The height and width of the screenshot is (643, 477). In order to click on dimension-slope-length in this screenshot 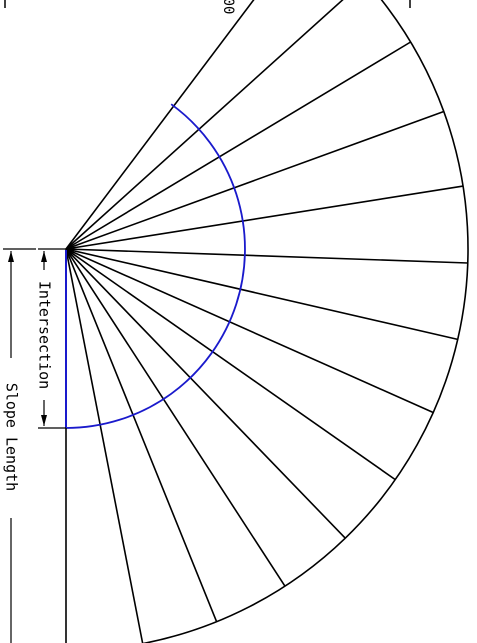, I will do `click(19, 445)`.